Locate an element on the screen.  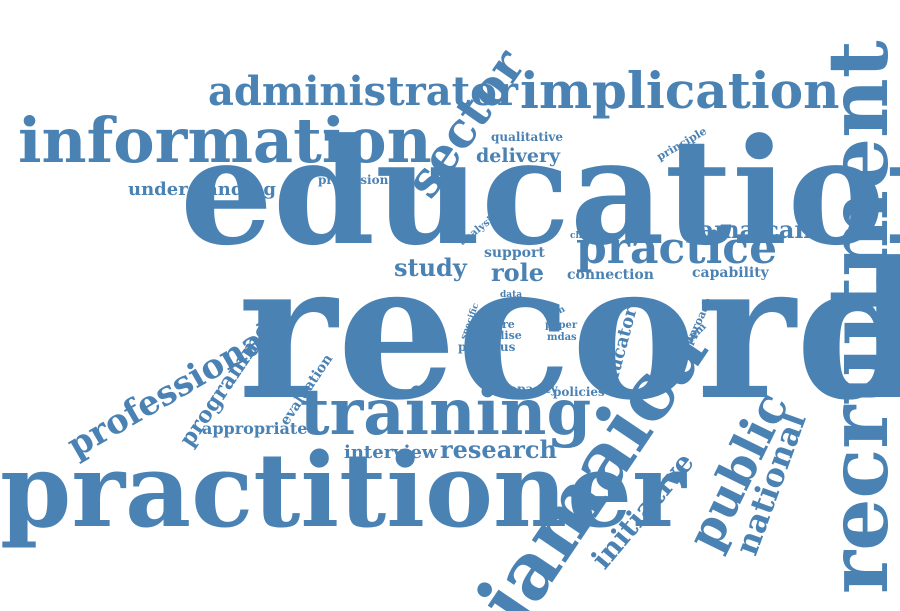
word-recruitment: recruitment is located at coordinates (855, 317).